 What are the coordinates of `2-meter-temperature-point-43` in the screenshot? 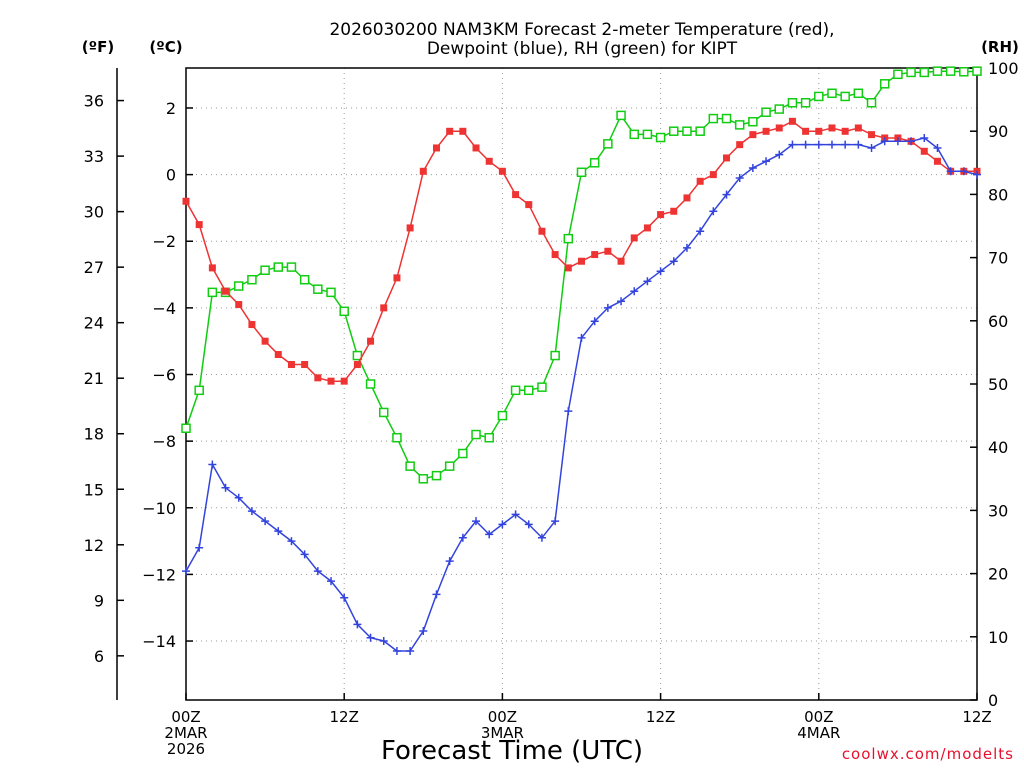 It's located at (753, 135).